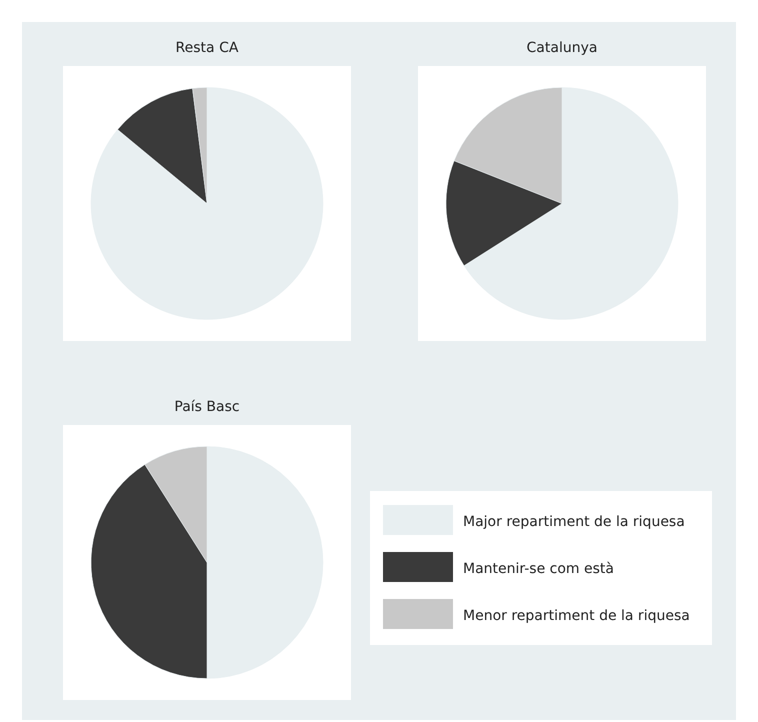  Describe the element at coordinates (576, 616) in the screenshot. I see `legend-label: Menor repartiment de la riquesa` at that location.